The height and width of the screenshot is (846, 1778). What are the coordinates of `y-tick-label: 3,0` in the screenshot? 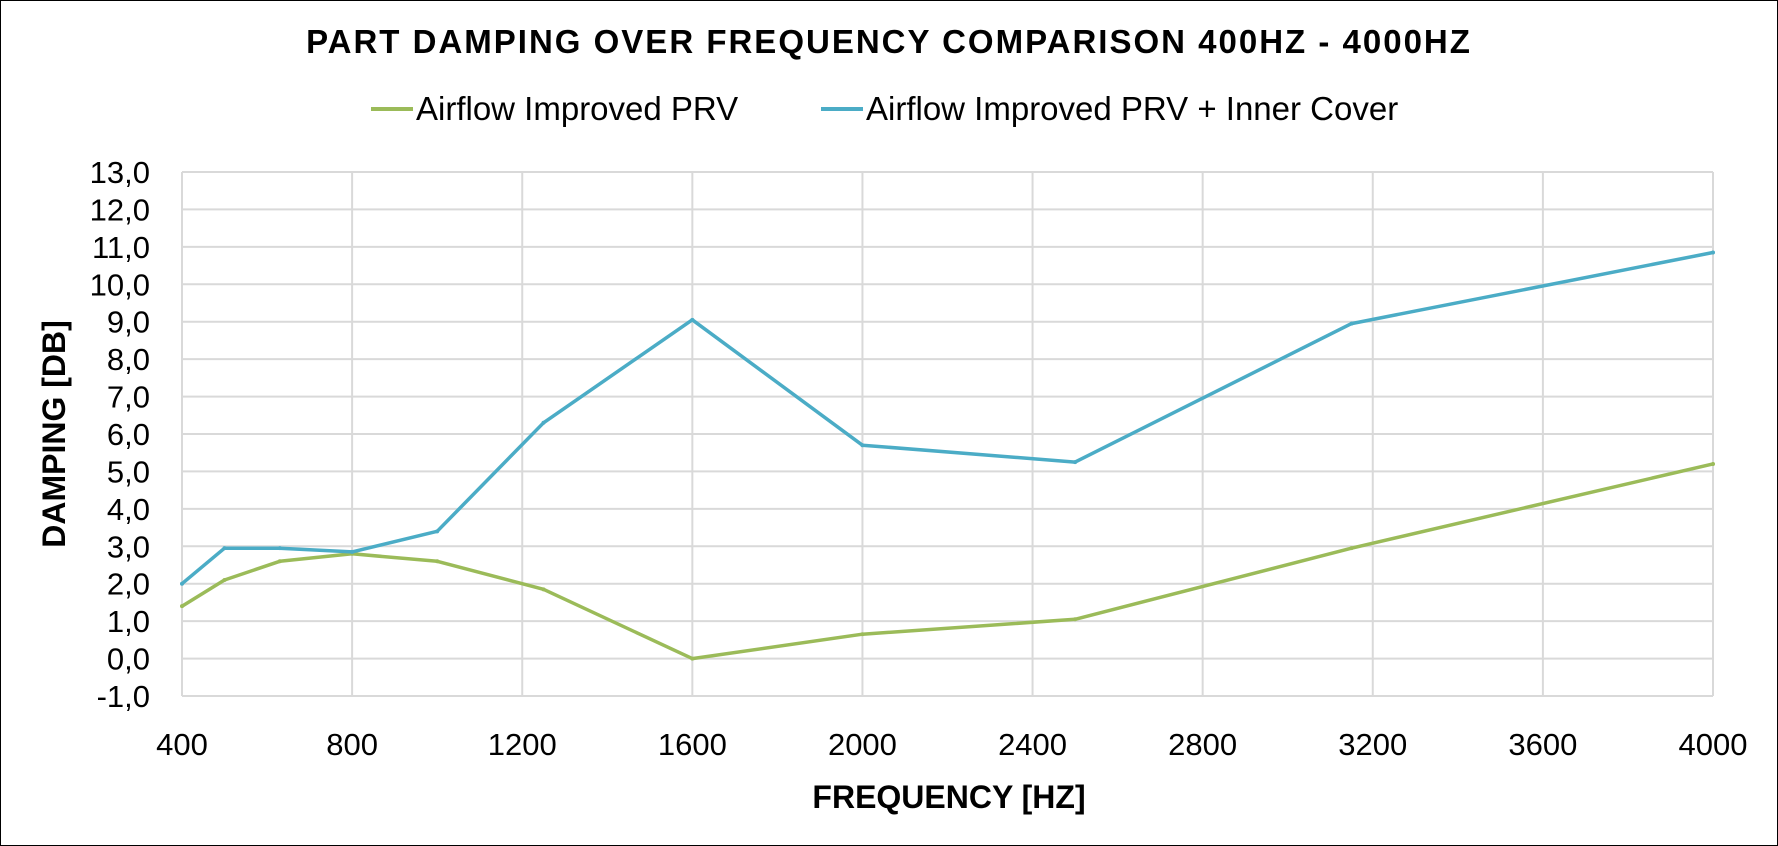 It's located at (128, 546).